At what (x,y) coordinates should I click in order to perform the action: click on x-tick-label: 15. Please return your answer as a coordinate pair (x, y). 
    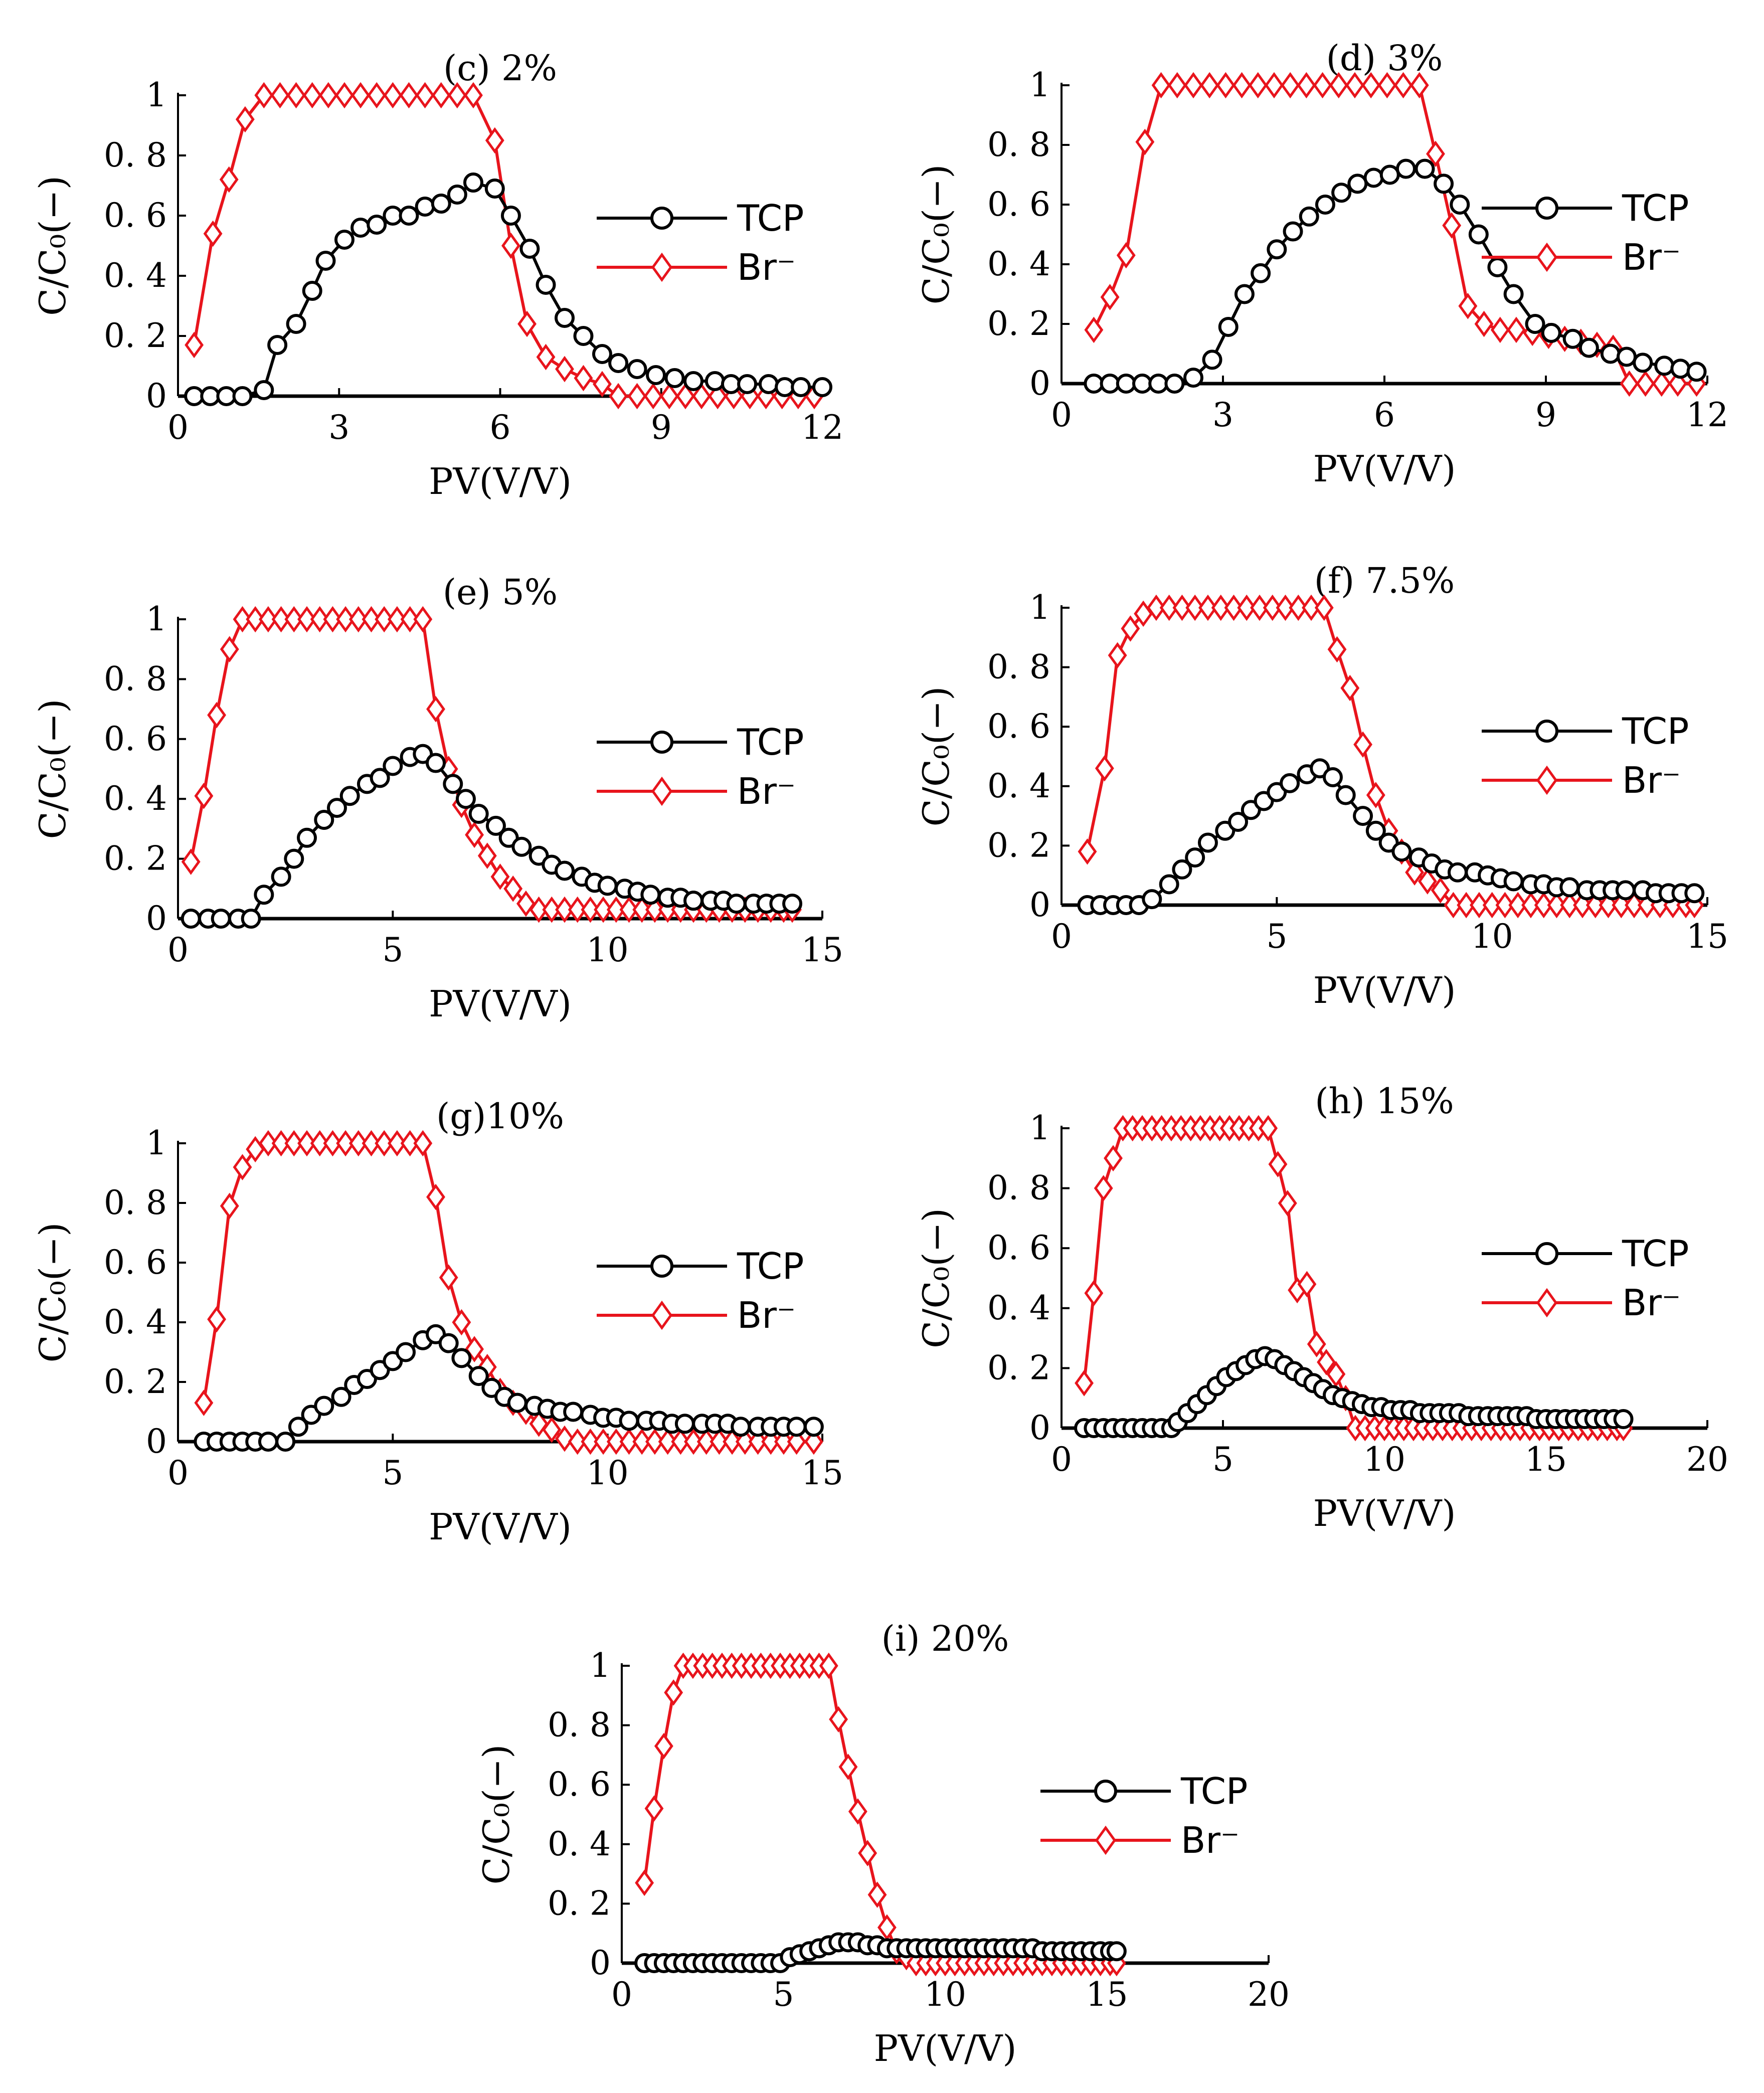
    Looking at the image, I should click on (822, 1473).